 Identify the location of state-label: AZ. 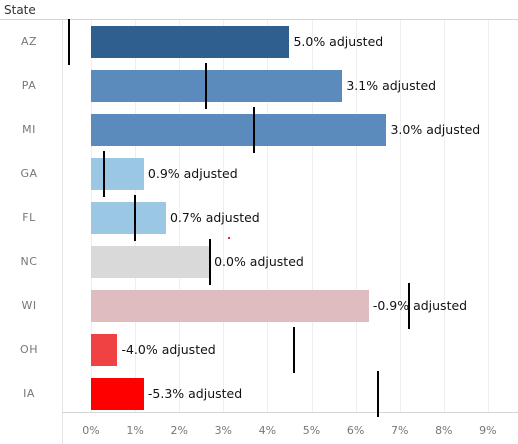
(29, 41).